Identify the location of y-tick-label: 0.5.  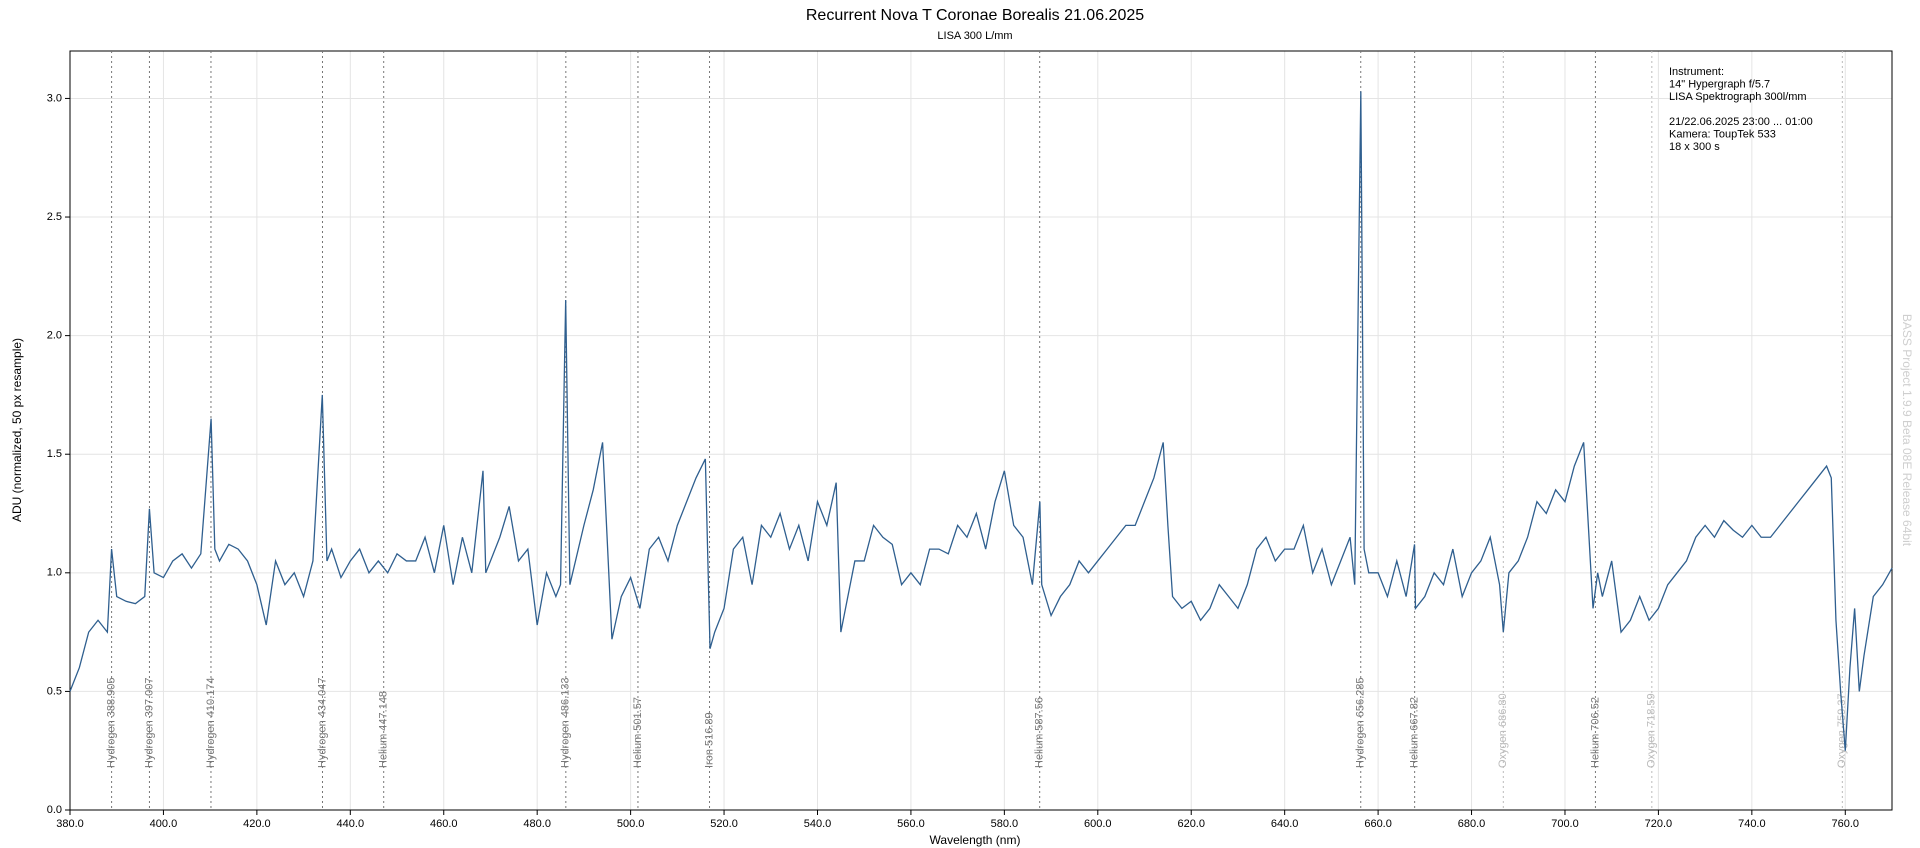
(54, 691).